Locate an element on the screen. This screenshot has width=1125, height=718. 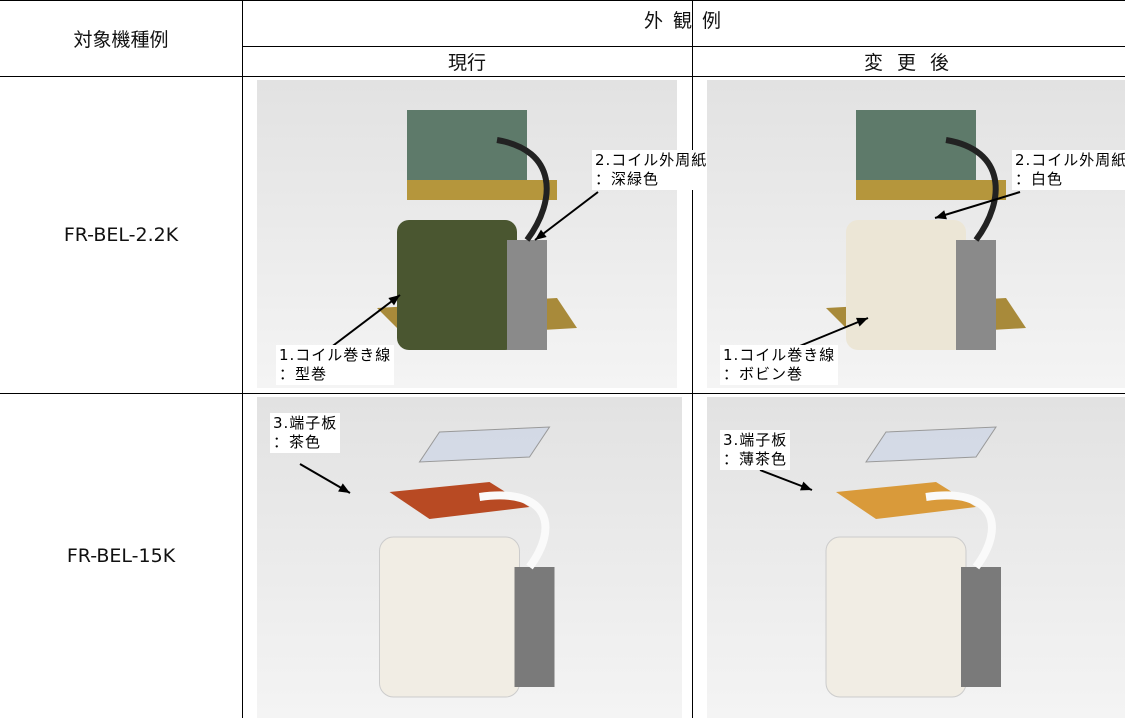
annotation-line: ：型巻 is located at coordinates (303, 374).